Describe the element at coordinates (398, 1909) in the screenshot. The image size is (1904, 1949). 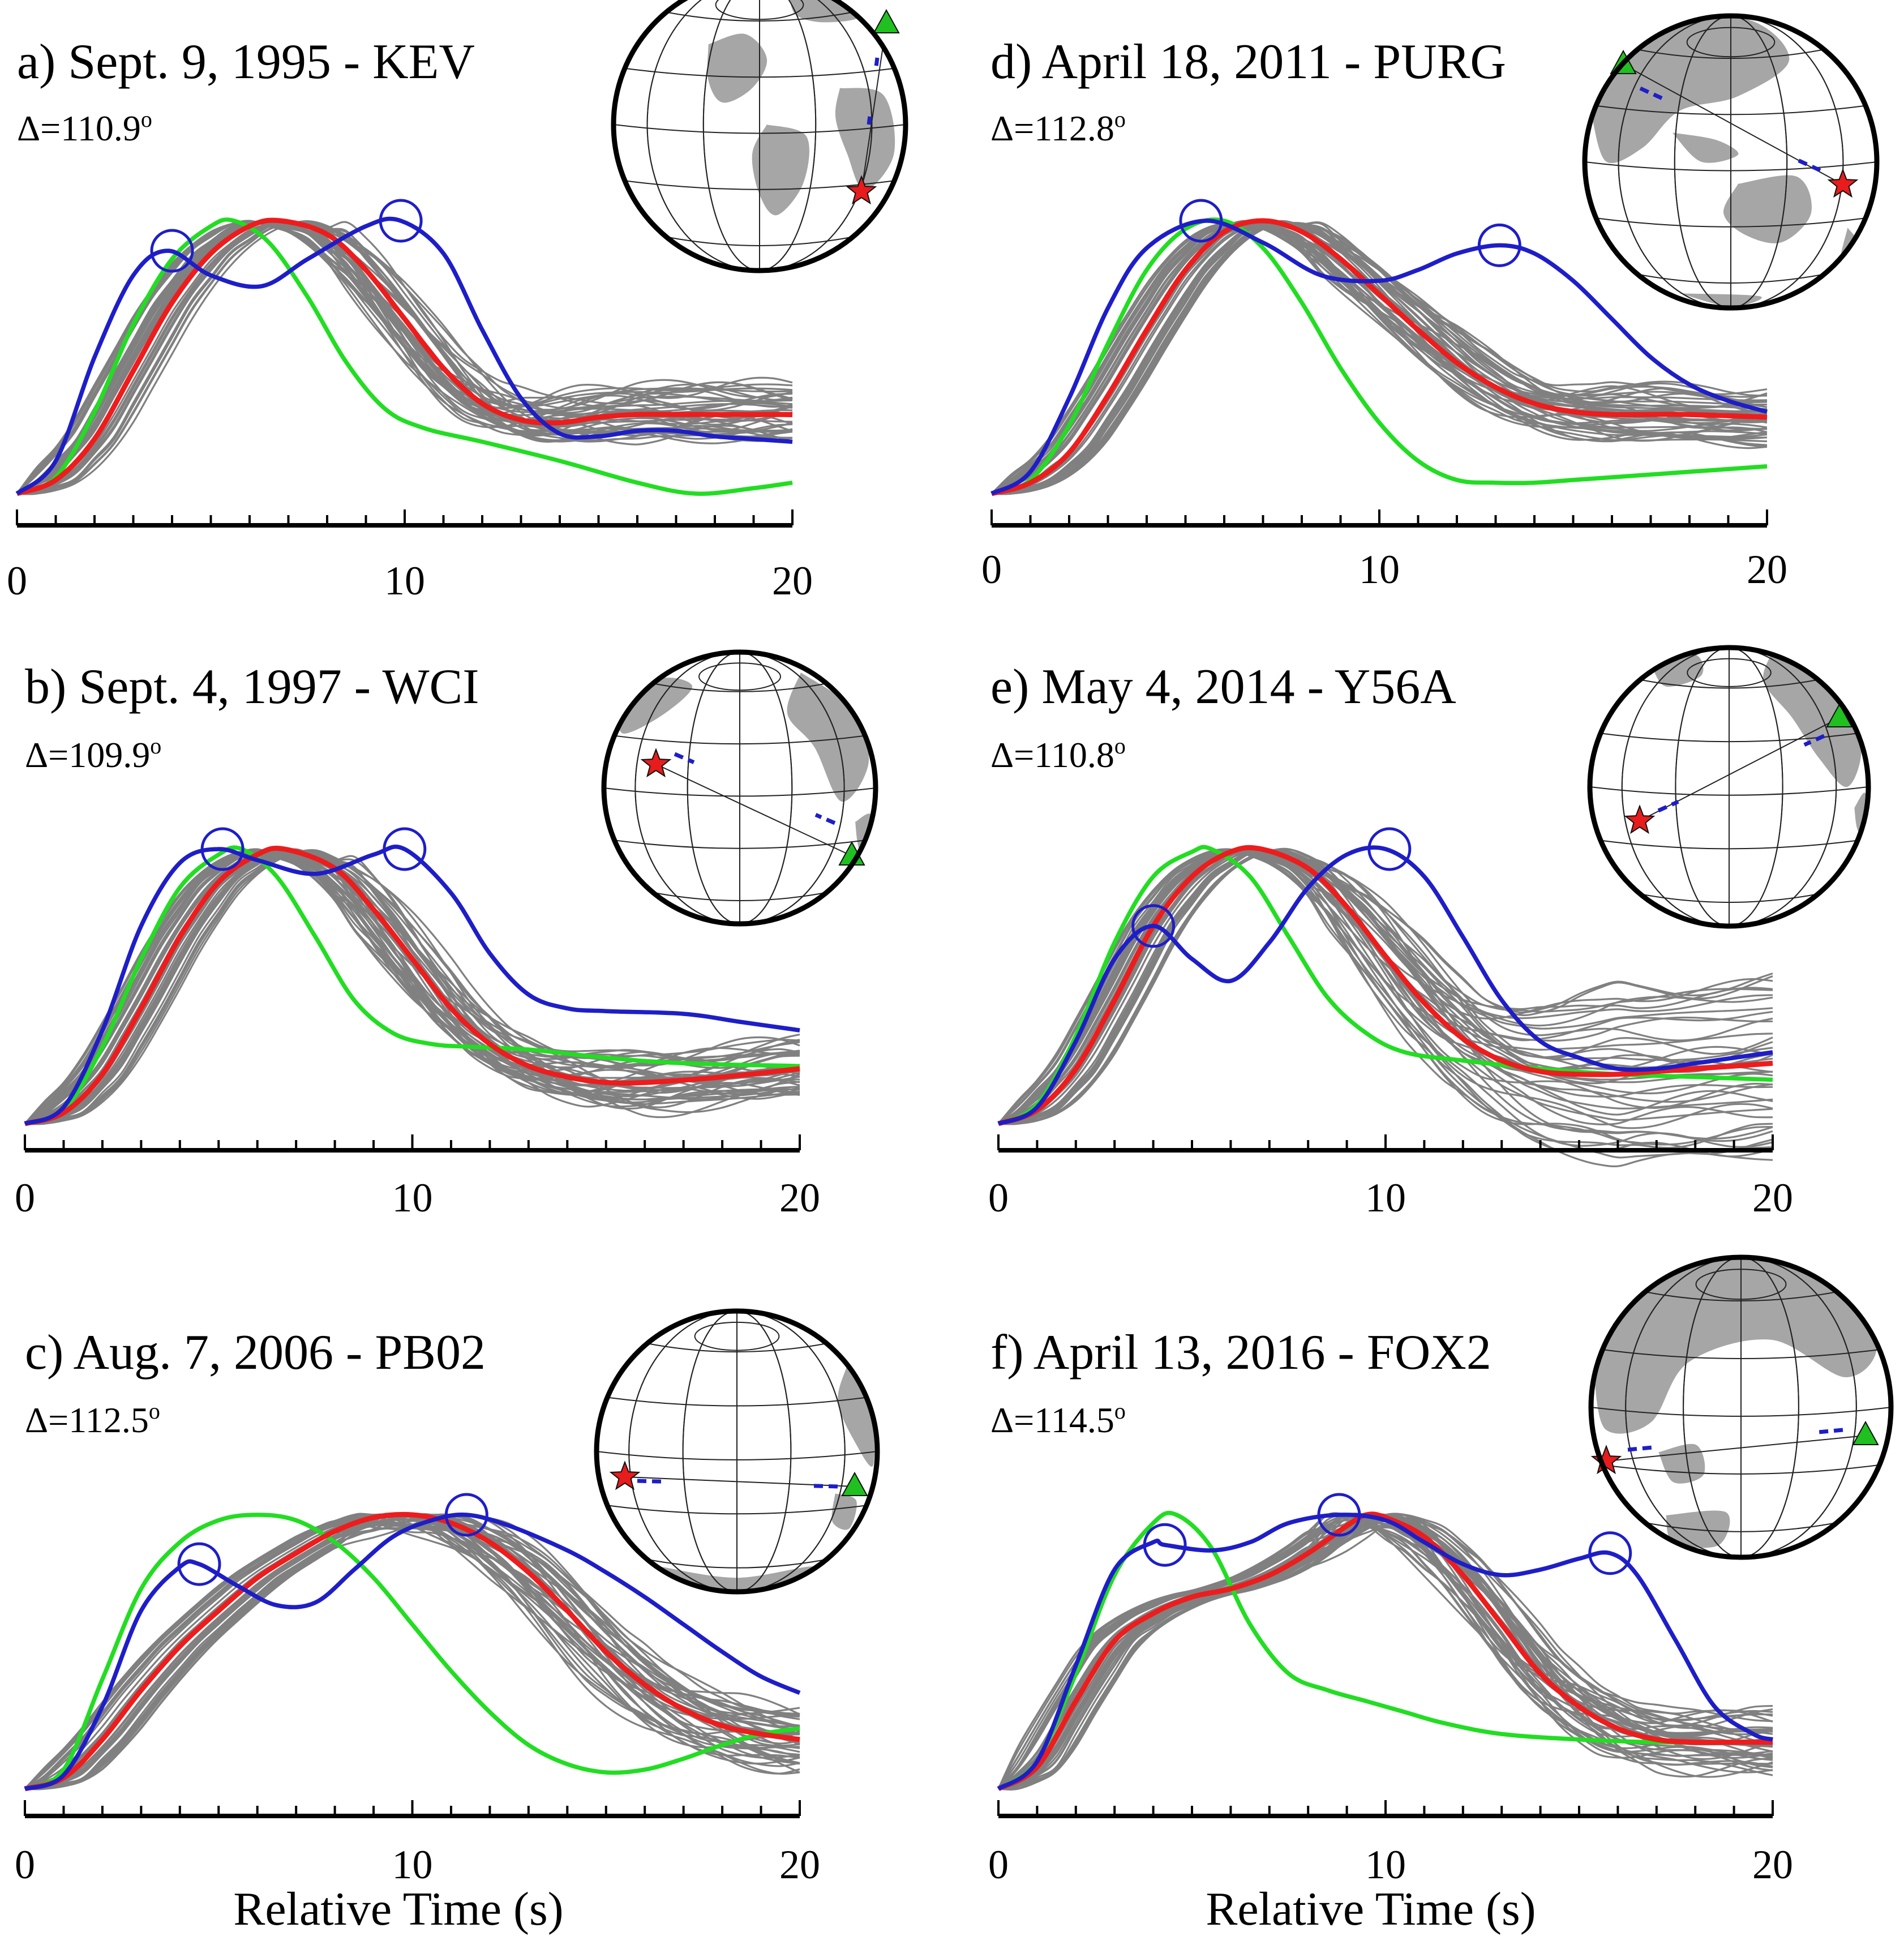
I see `x-axis-label-left: Relative Time (s)` at that location.